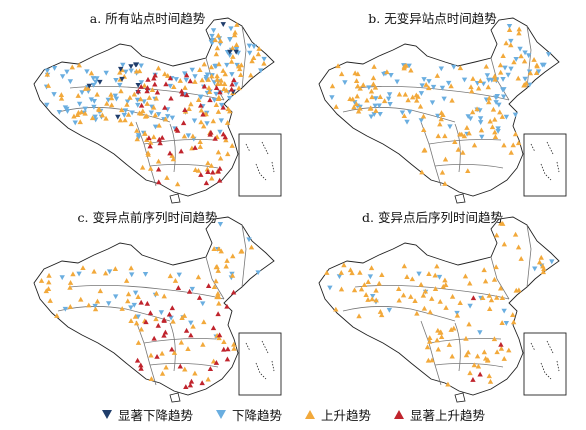 The width and height of the screenshot is (586, 430). Describe the element at coordinates (545, 364) in the screenshot. I see `south-china-sea-inset` at that location.